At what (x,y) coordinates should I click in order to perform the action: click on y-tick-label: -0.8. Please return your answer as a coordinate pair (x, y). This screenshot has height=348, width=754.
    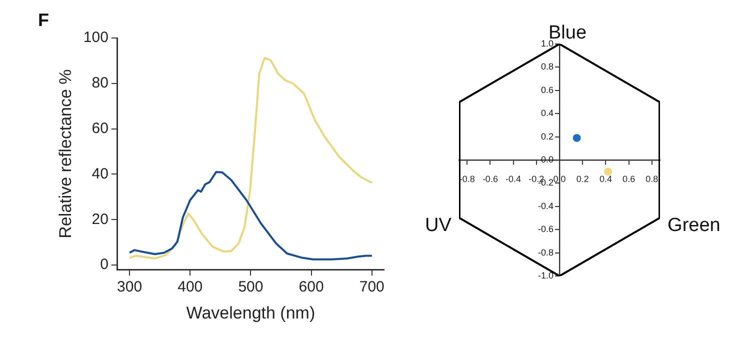
    Looking at the image, I should click on (546, 252).